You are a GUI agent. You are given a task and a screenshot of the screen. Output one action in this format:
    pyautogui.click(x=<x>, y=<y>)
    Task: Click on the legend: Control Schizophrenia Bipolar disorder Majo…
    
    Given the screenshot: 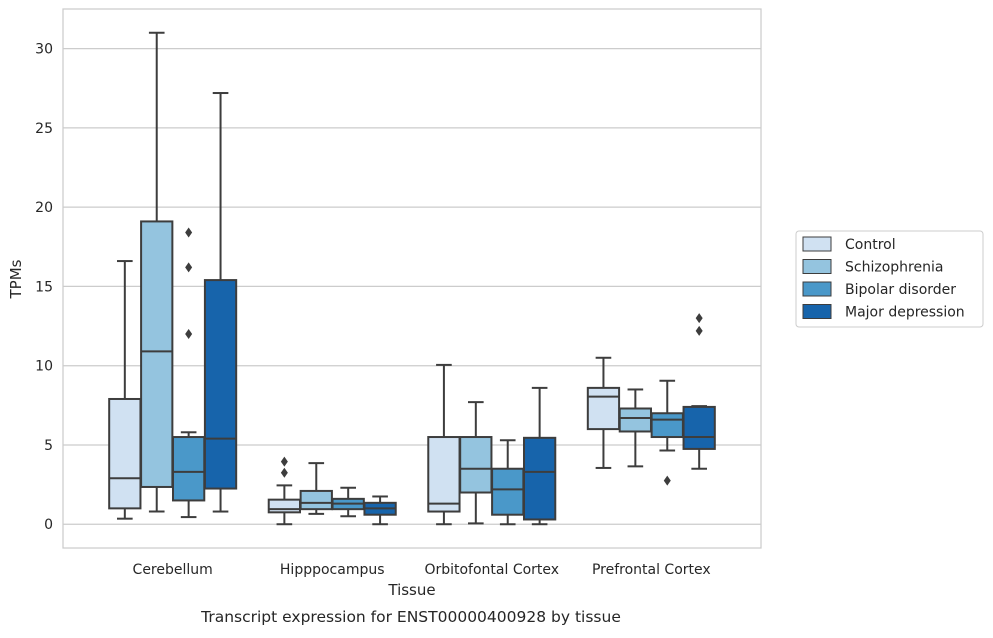 What is the action you would take?
    pyautogui.click(x=889, y=279)
    